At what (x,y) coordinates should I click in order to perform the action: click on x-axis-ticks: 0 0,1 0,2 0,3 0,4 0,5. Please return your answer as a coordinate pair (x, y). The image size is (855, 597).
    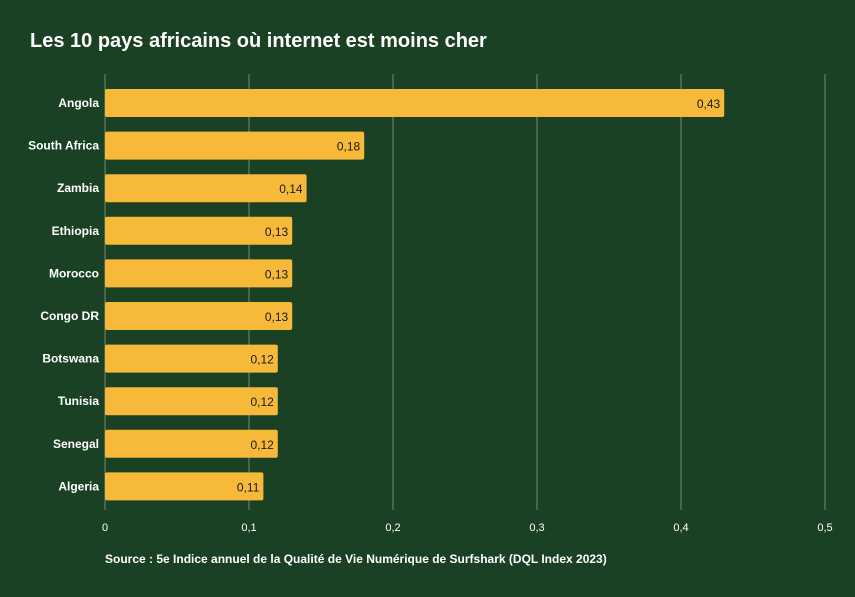
    Looking at the image, I should click on (467, 528).